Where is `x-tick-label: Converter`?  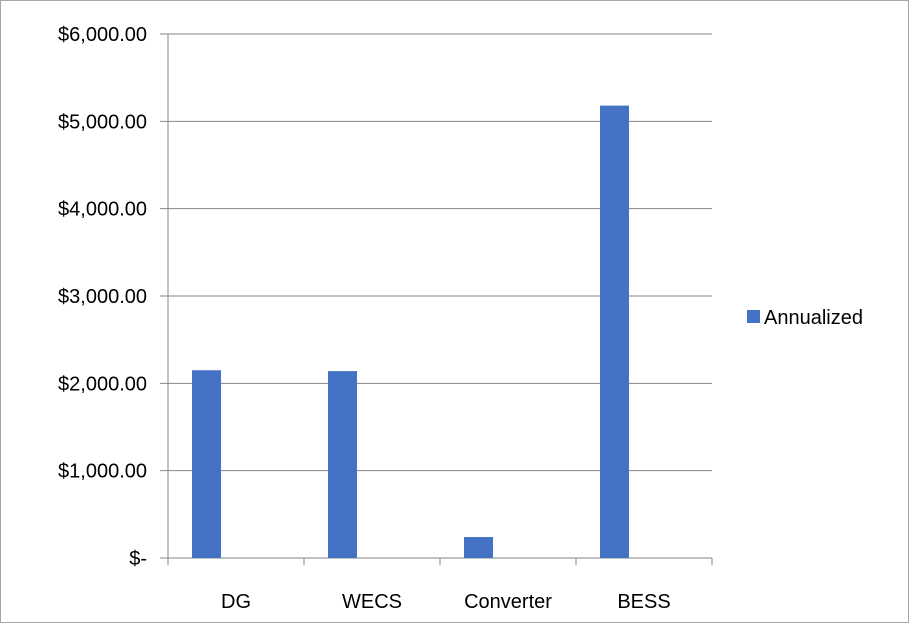 x-tick-label: Converter is located at coordinates (508, 602).